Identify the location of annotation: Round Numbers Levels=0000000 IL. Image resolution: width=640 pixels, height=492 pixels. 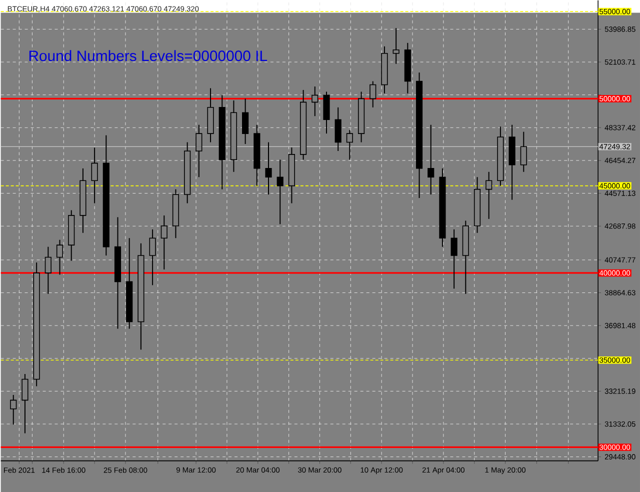
(148, 56).